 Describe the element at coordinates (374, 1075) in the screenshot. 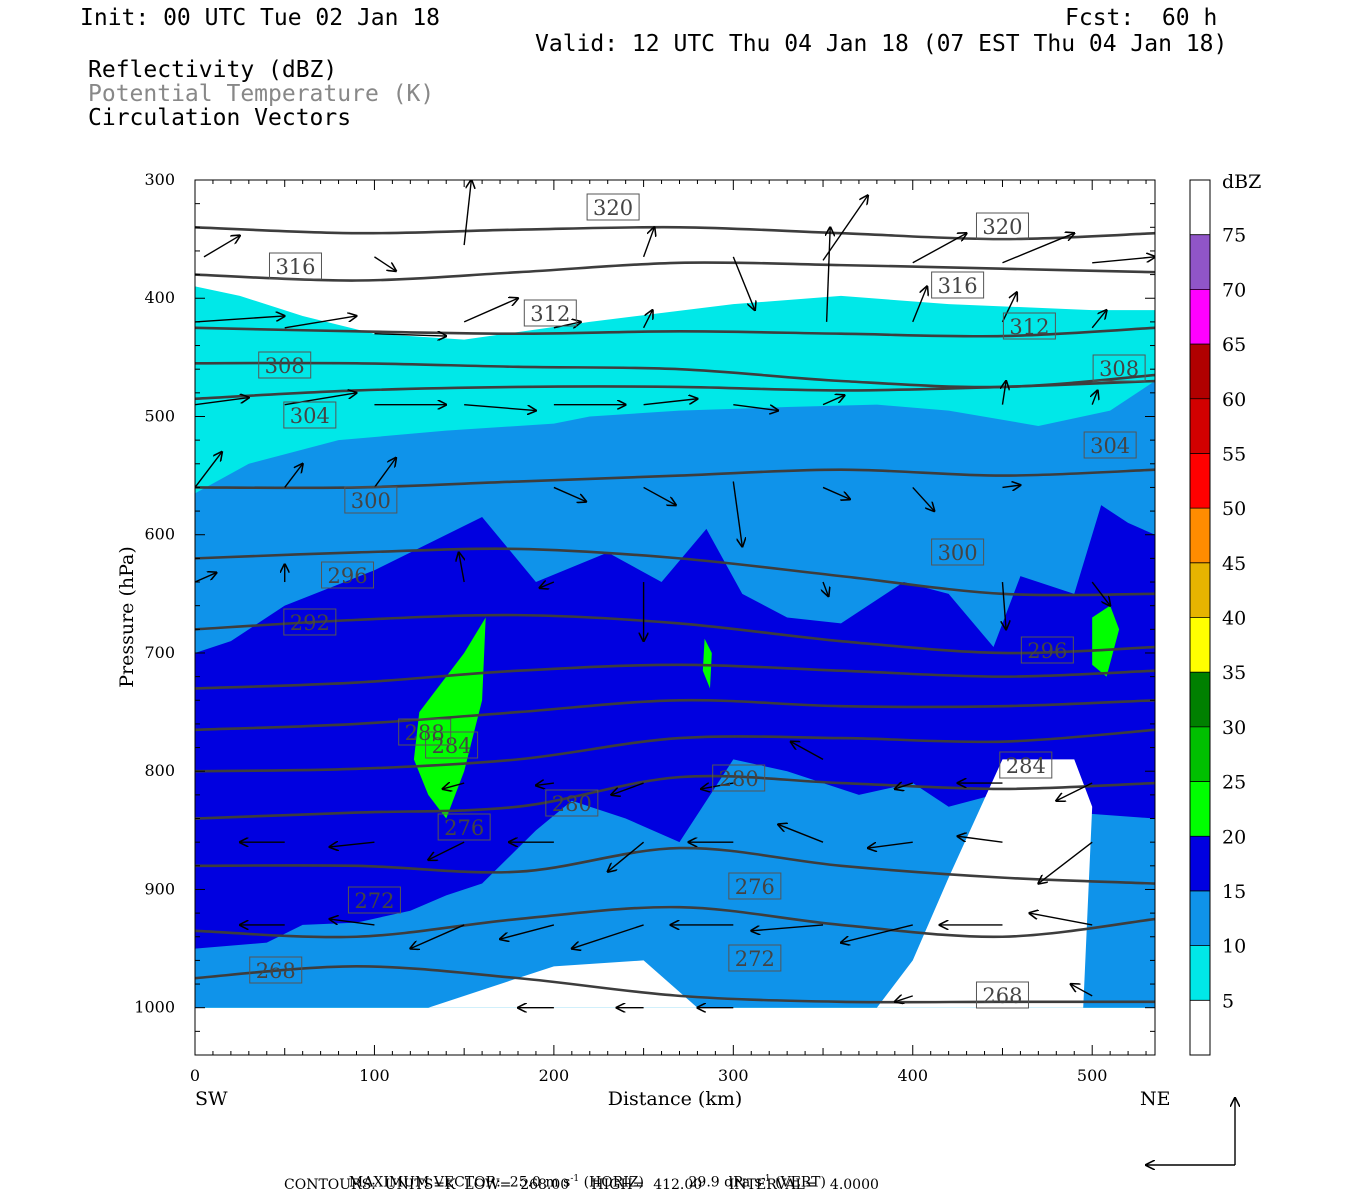

I see `x-tick-label: 100` at that location.